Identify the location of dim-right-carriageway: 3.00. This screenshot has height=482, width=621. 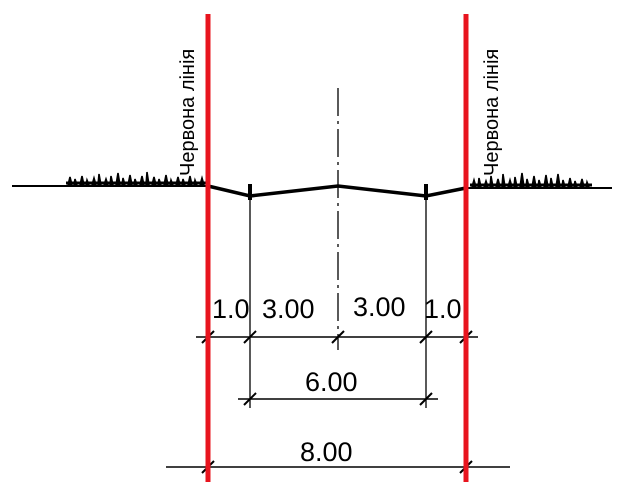
(379, 307).